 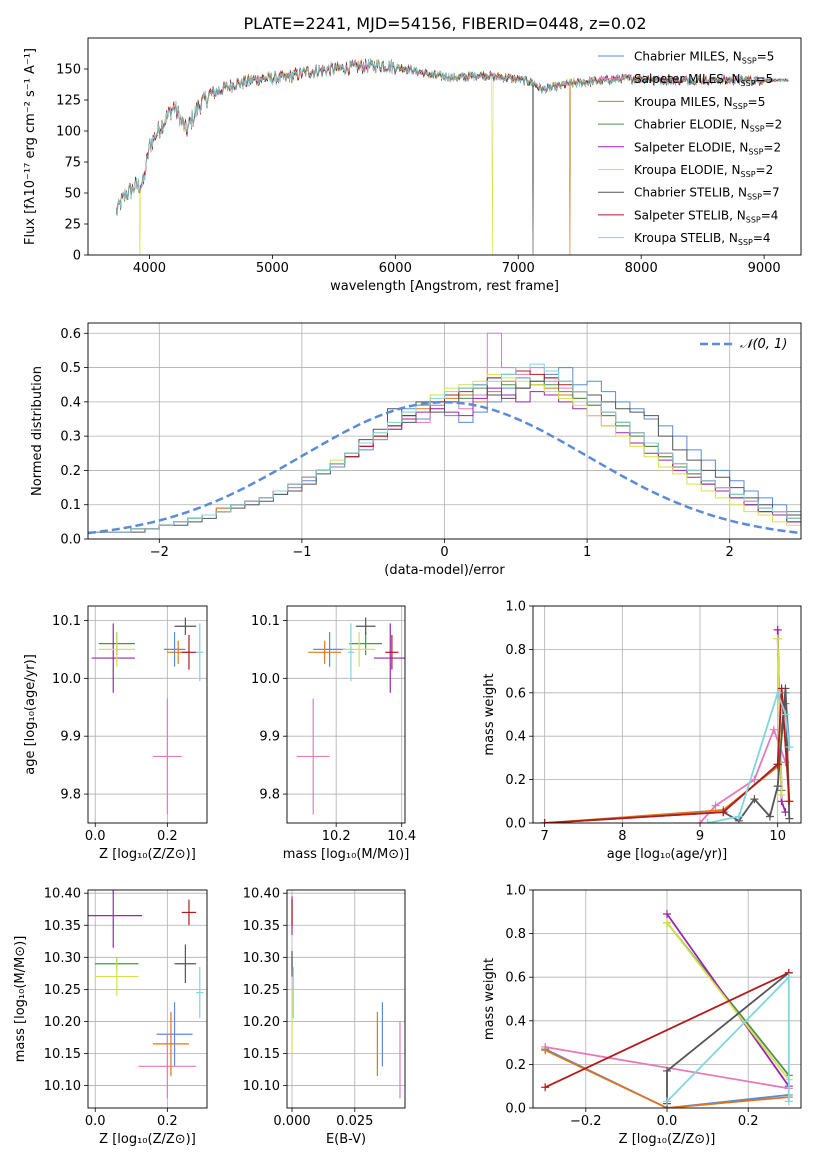 What do you see at coordinates (395, 268) in the screenshot?
I see `x-tick-label: 6000` at bounding box center [395, 268].